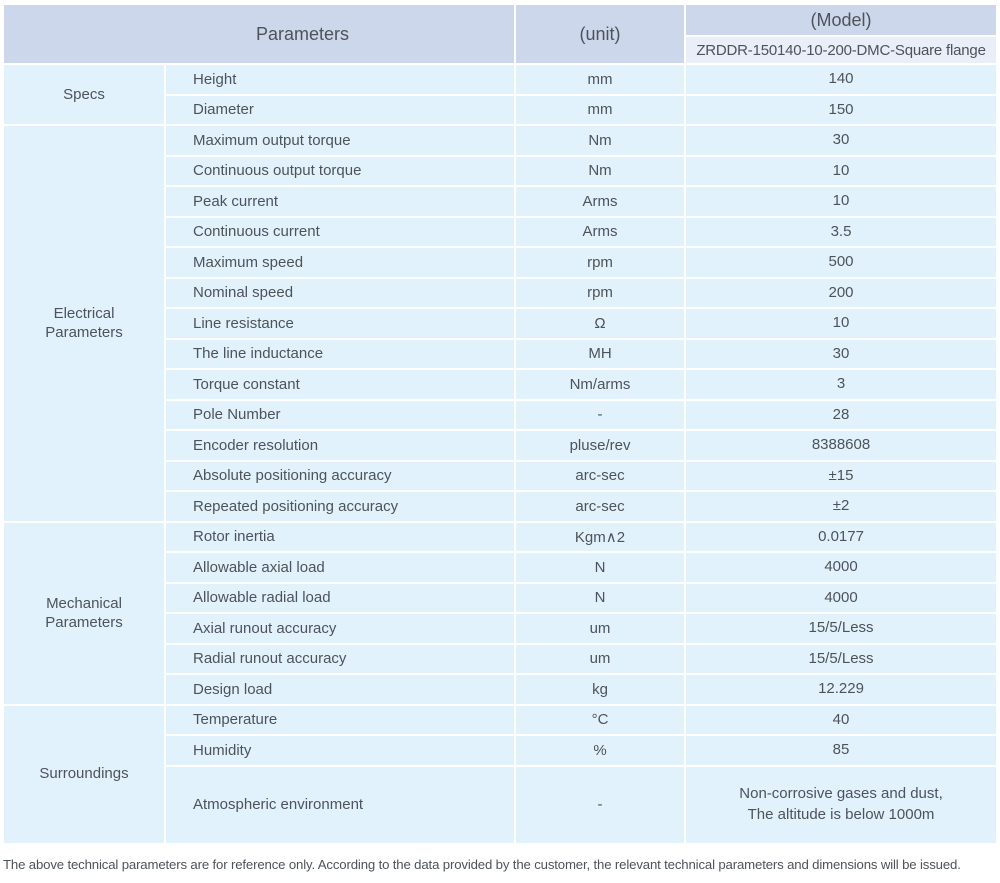 The width and height of the screenshot is (1000, 883). Describe the element at coordinates (340, 292) in the screenshot. I see `parameter-cell: Nominal speed` at that location.